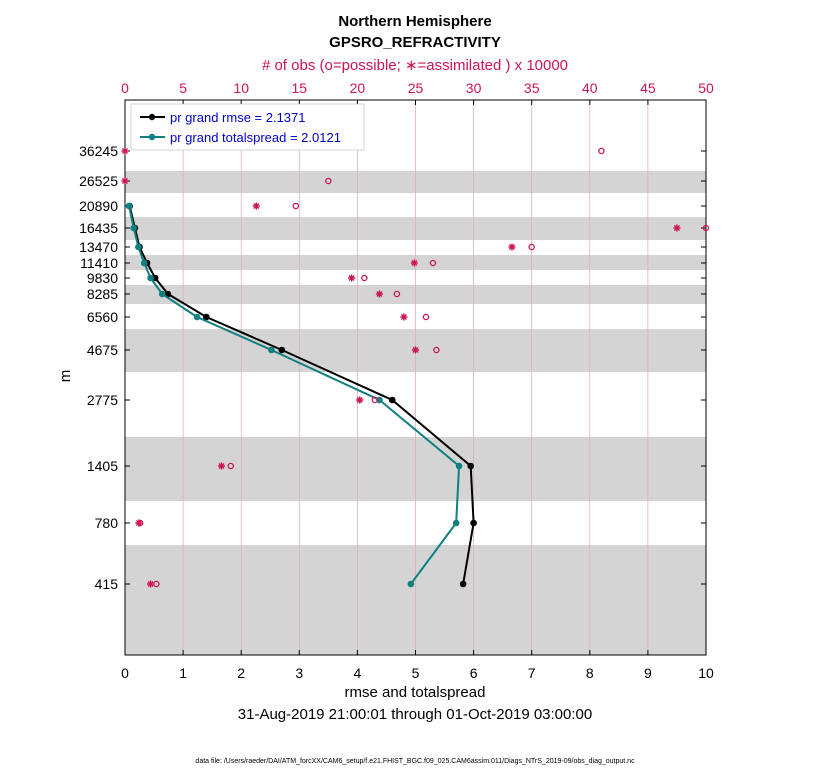  What do you see at coordinates (414, 21) in the screenshot?
I see `chart-title: Northern Hemisphere` at bounding box center [414, 21].